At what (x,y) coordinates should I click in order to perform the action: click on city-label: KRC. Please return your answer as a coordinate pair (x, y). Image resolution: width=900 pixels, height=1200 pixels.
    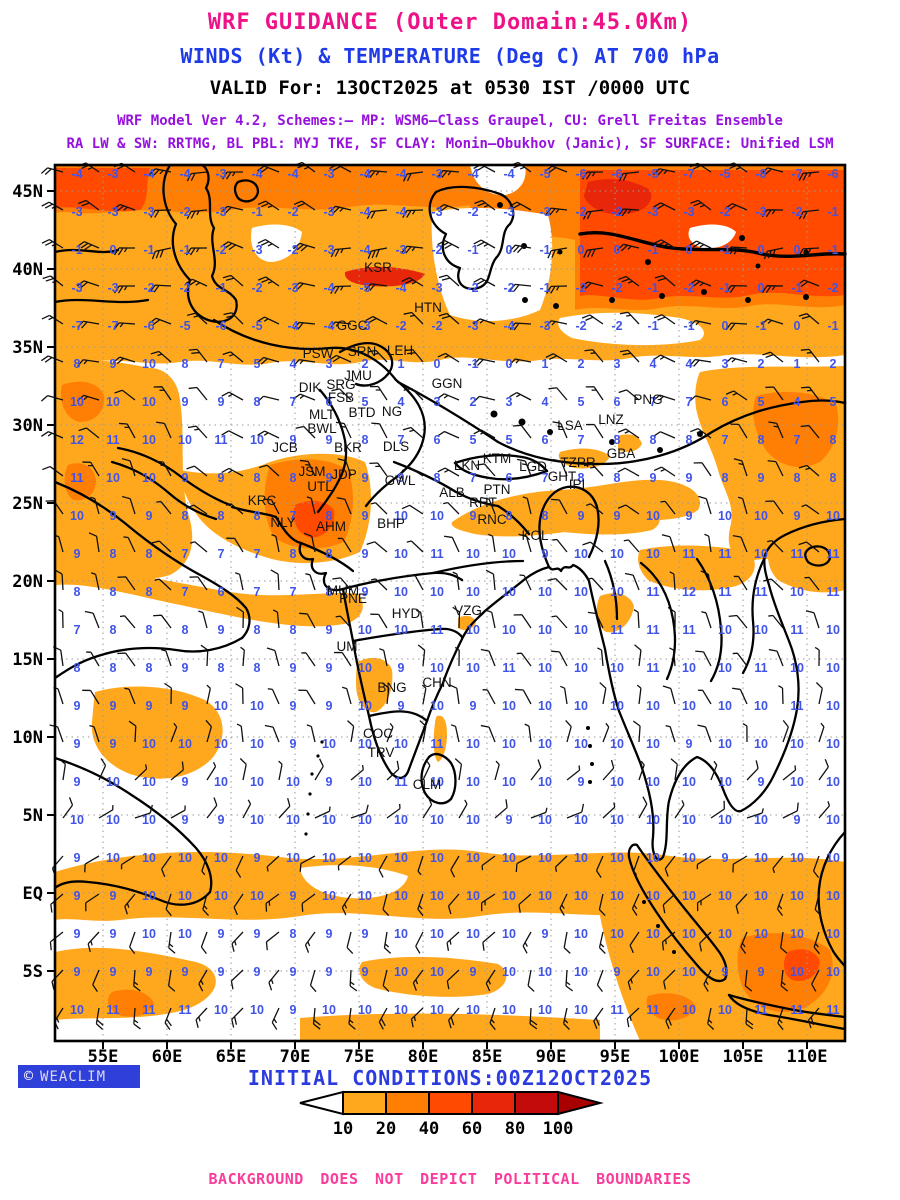
    Looking at the image, I should click on (262, 500).